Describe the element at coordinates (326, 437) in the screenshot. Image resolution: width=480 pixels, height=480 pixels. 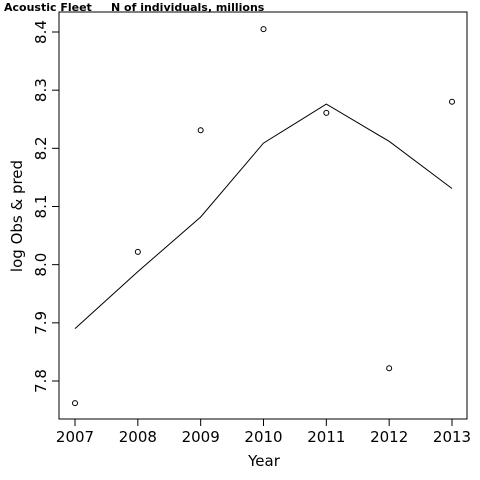
I see `x-tick-label: 2011` at that location.